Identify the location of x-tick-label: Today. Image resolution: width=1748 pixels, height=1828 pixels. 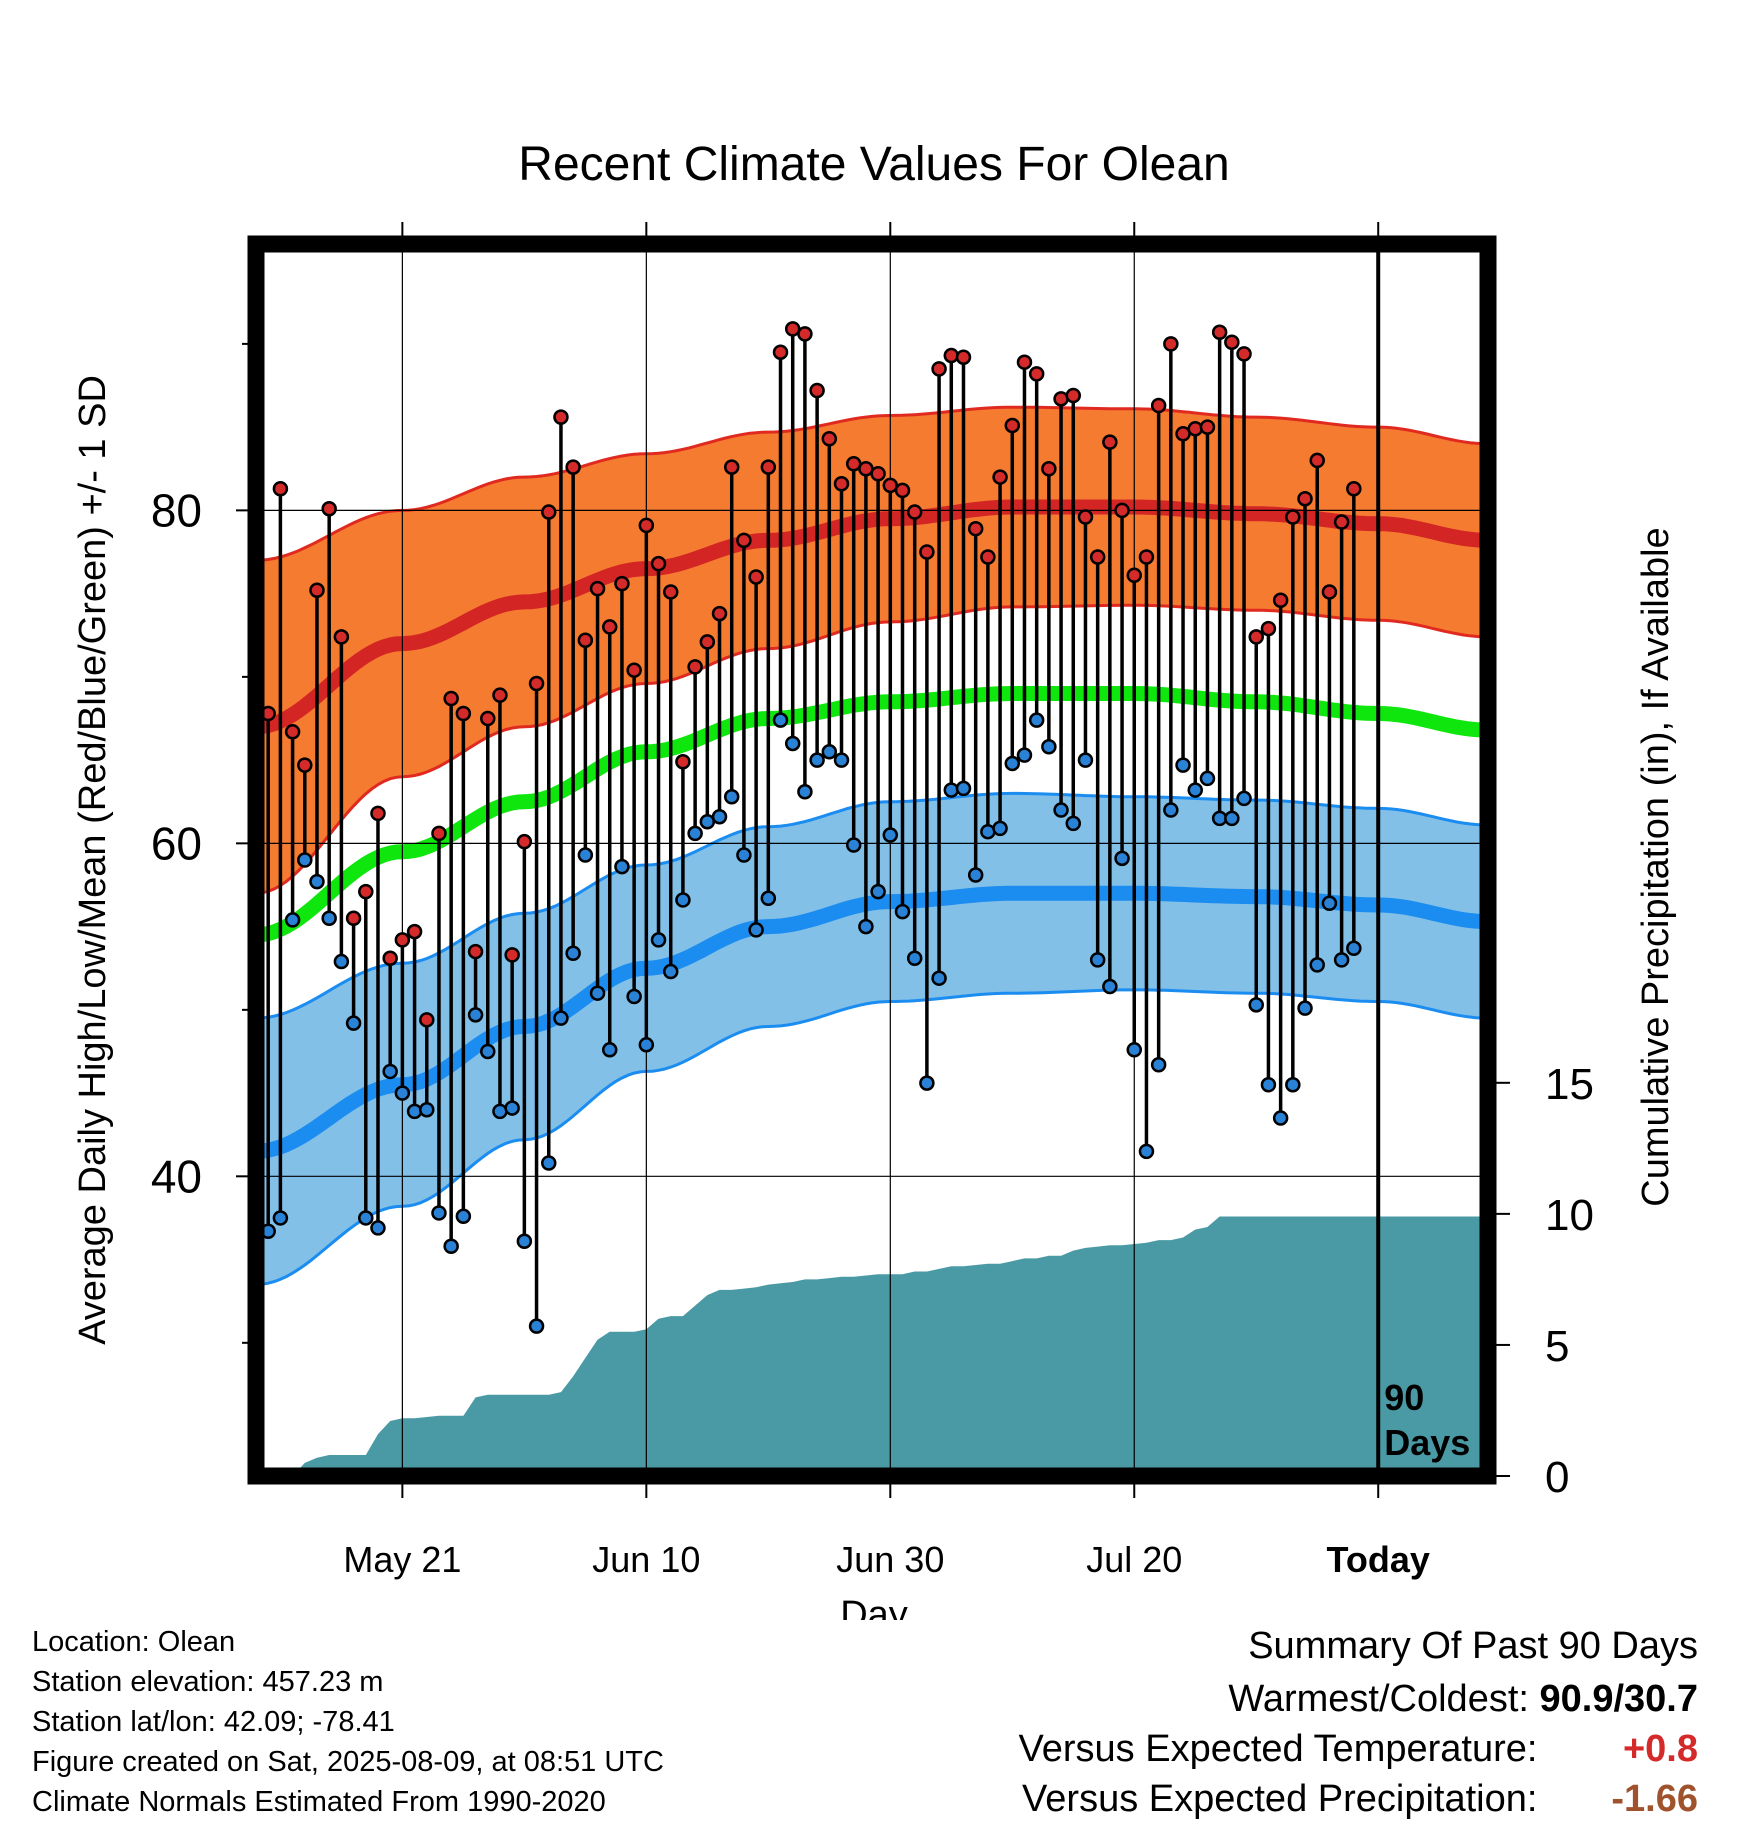
(1378, 1559).